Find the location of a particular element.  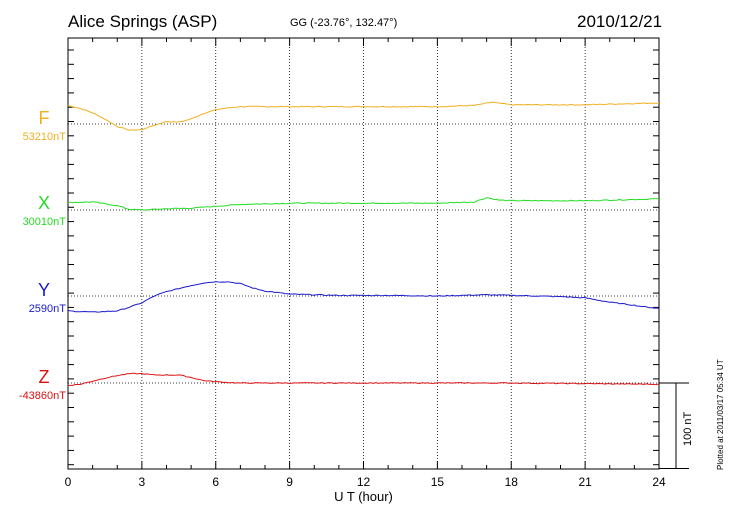

x-axis-label: U T (hour) is located at coordinates (363, 496).